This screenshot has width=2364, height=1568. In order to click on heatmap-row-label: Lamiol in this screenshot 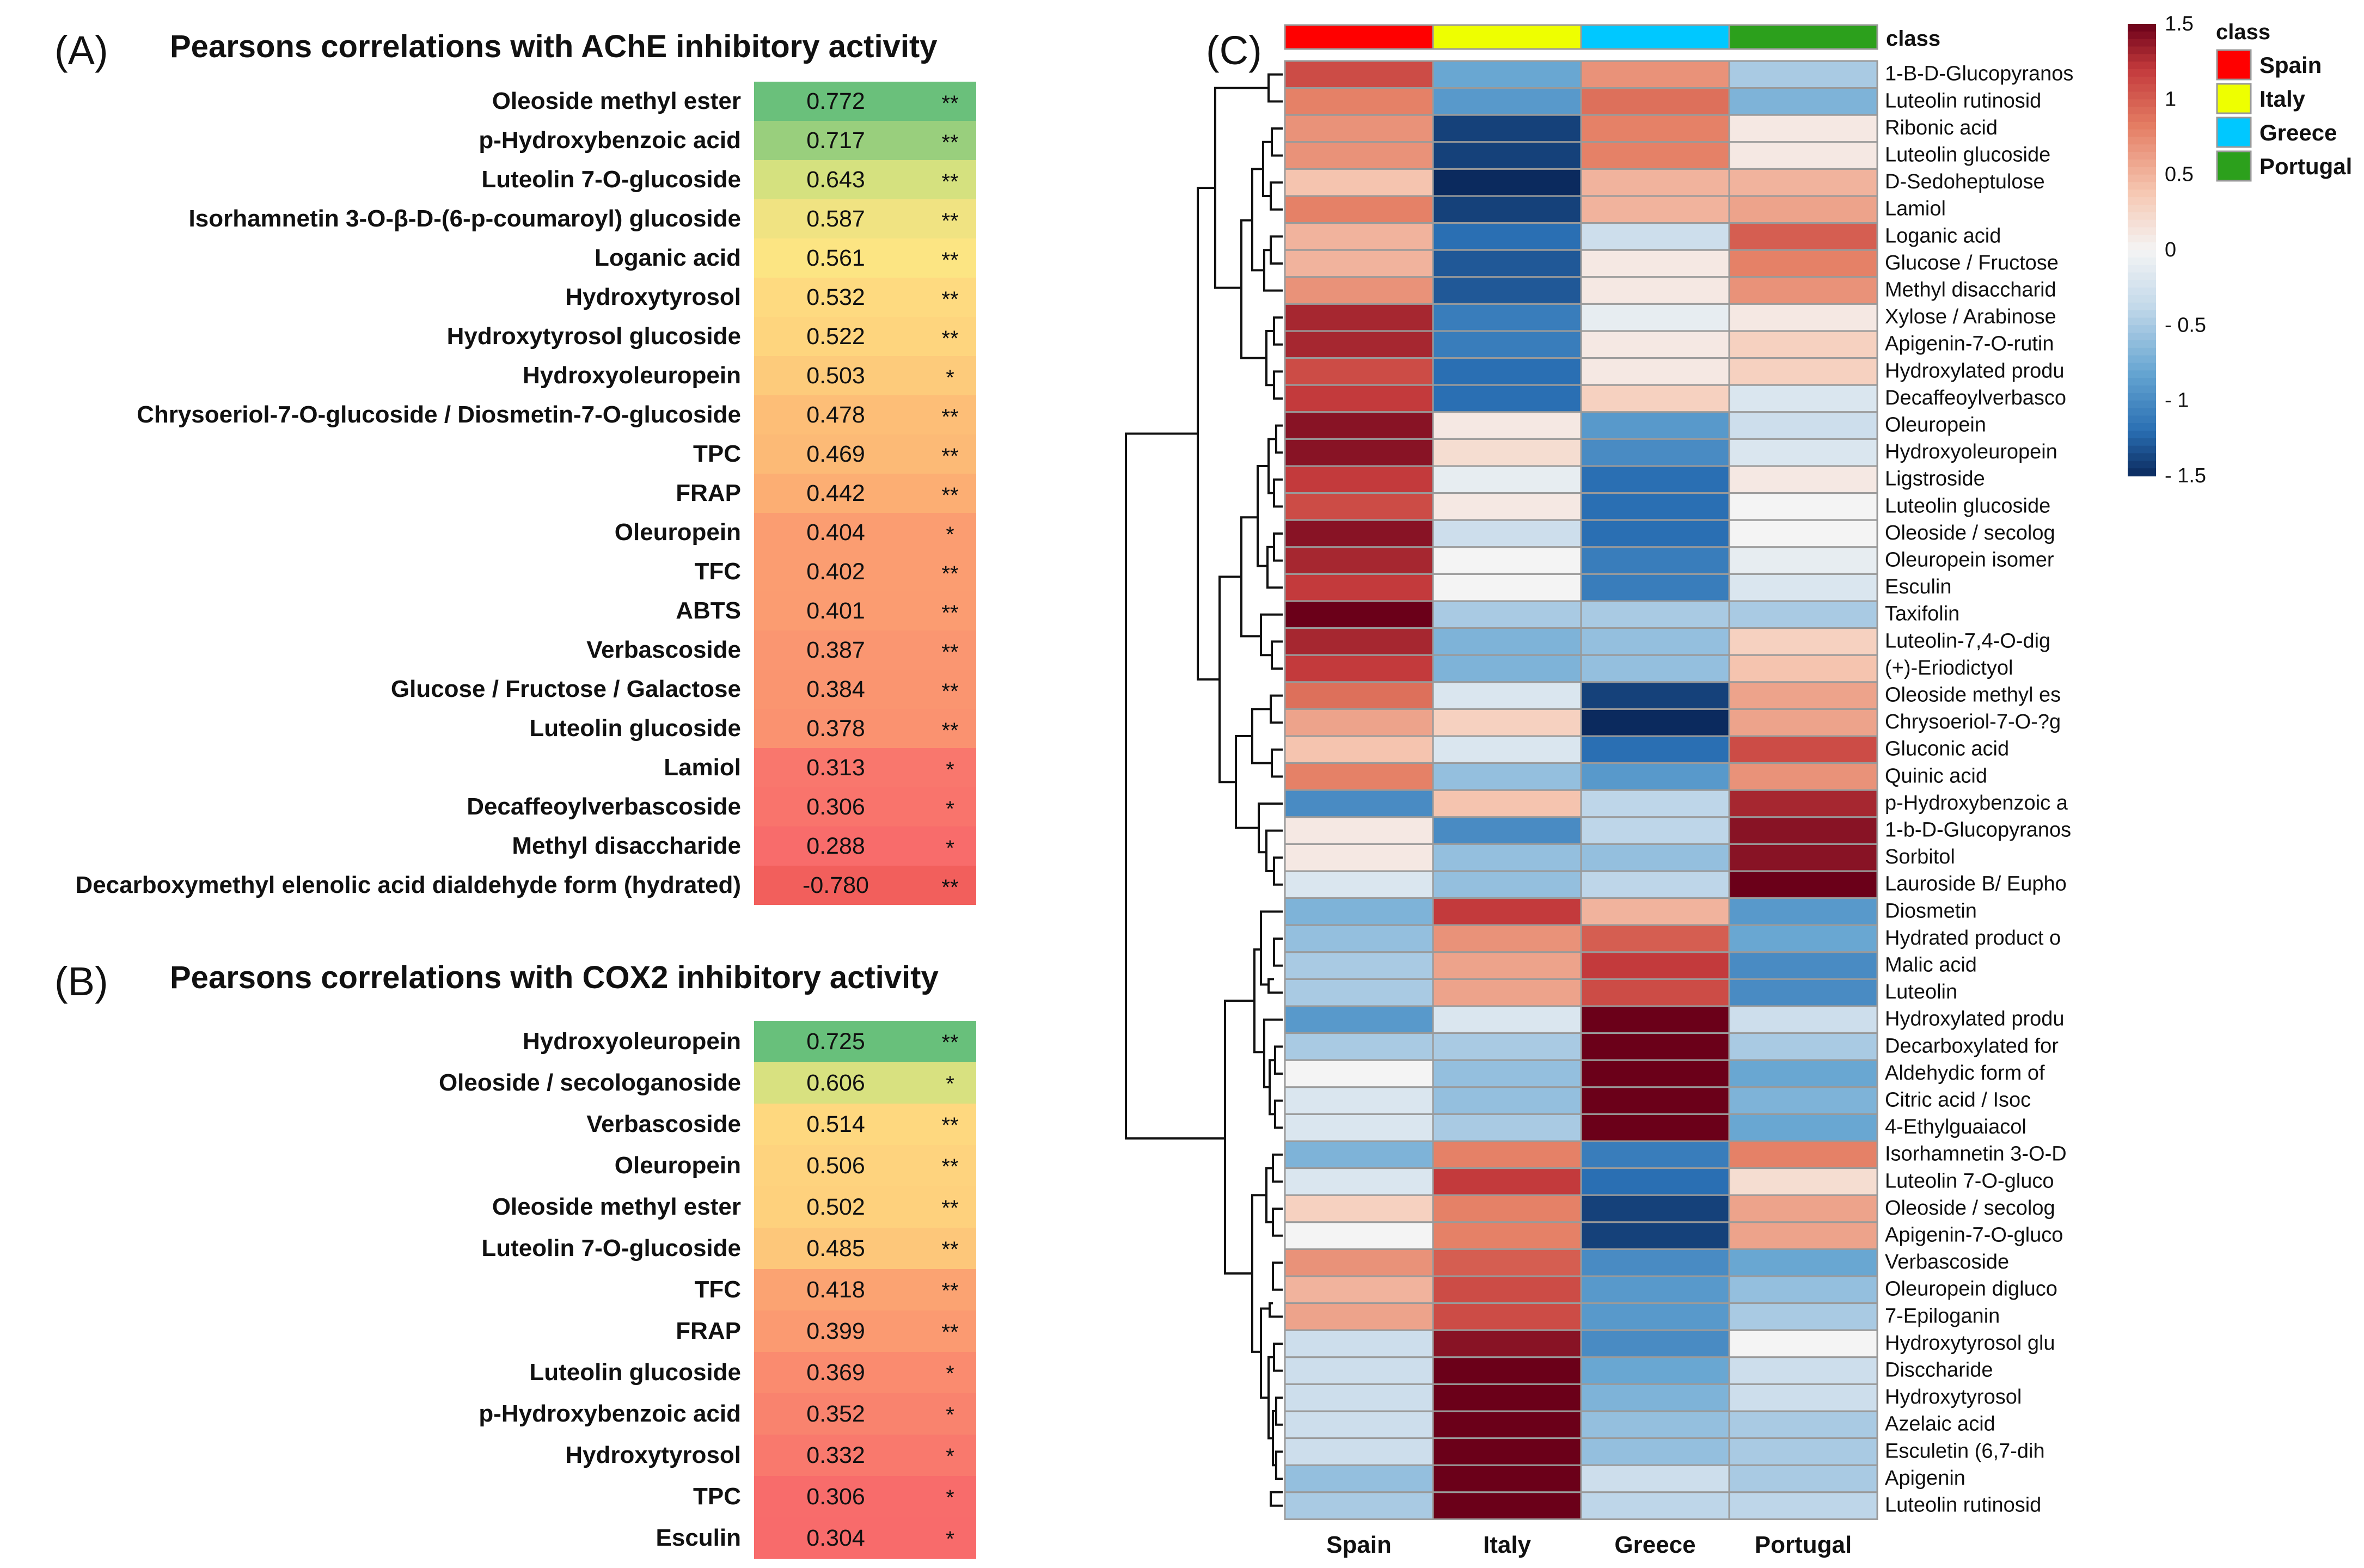, I will do `click(1916, 209)`.